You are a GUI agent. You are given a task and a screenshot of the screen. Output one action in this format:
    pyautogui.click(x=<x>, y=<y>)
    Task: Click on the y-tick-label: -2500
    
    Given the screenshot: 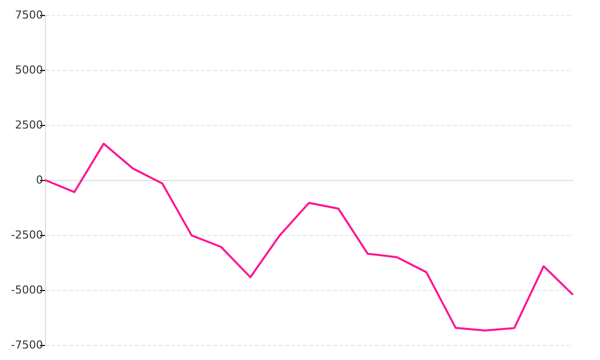 What is the action you would take?
    pyautogui.click(x=27, y=235)
    